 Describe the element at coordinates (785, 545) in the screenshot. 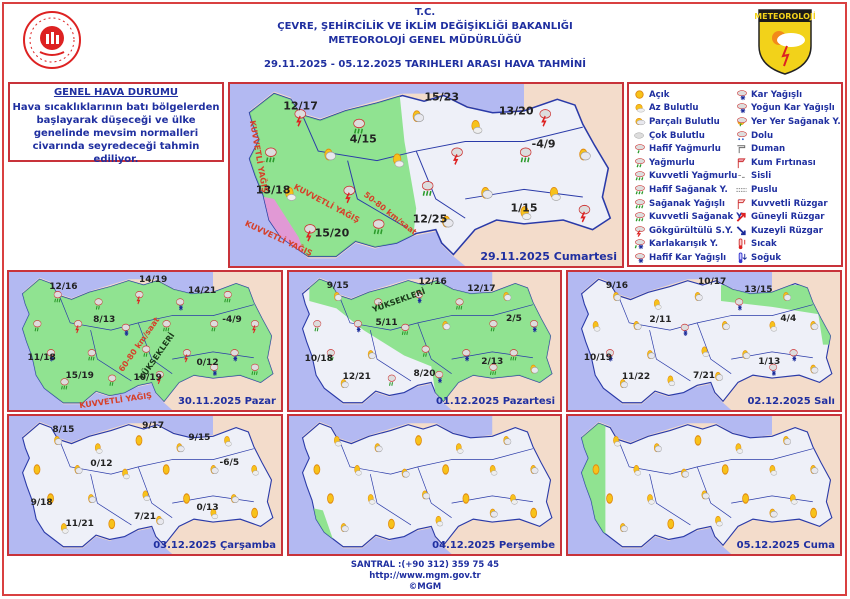

I see `map-date-label: 05.12.2025 Cuma` at that location.